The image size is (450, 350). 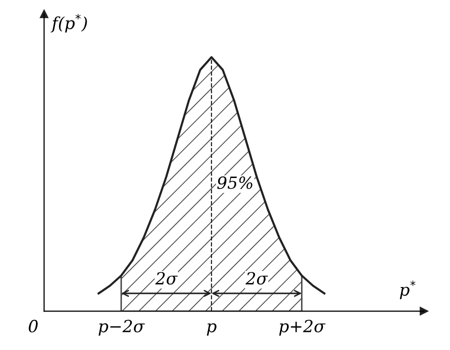 What do you see at coordinates (68, 23) in the screenshot?
I see `y-axis-title: f(p$^{*}$)` at bounding box center [68, 23].